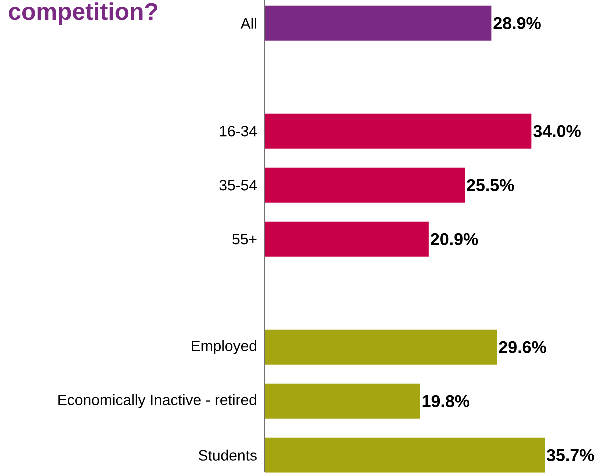 The height and width of the screenshot is (473, 615). I want to click on y-tick-label: 55+, so click(244, 239).